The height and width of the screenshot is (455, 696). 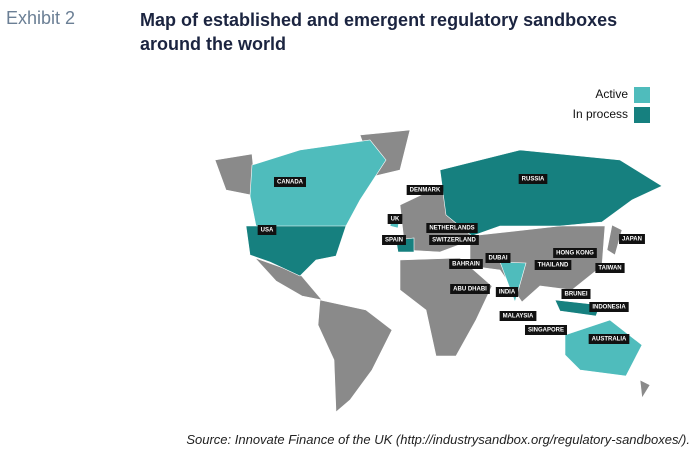 I want to click on country-name: RUSSIA, so click(x=533, y=180).